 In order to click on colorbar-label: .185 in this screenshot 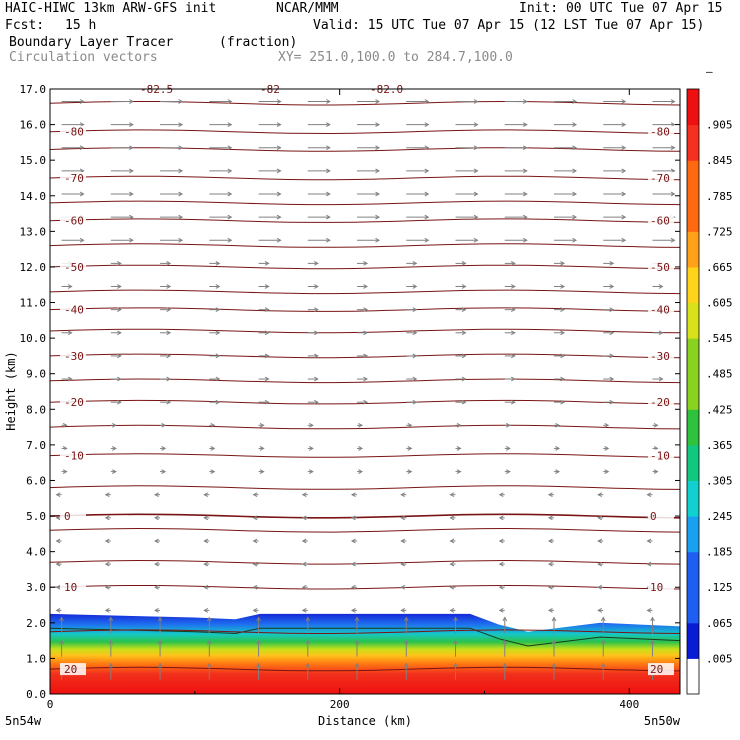, I will do `click(719, 552)`.